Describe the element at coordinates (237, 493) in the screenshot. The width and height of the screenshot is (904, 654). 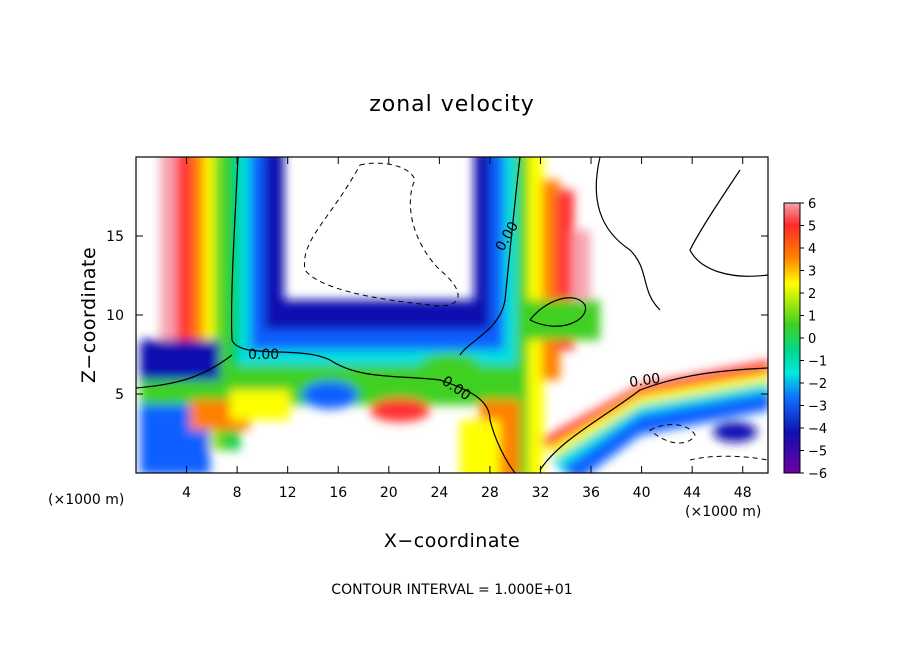
I see `x-tick-label: 8` at that location.